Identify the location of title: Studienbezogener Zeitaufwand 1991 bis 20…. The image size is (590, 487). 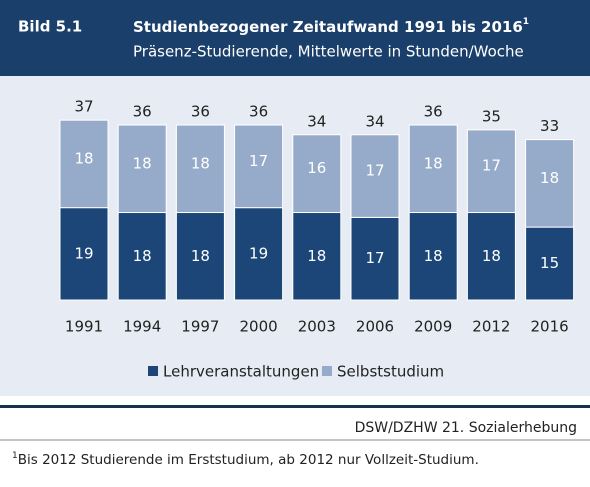
(331, 26).